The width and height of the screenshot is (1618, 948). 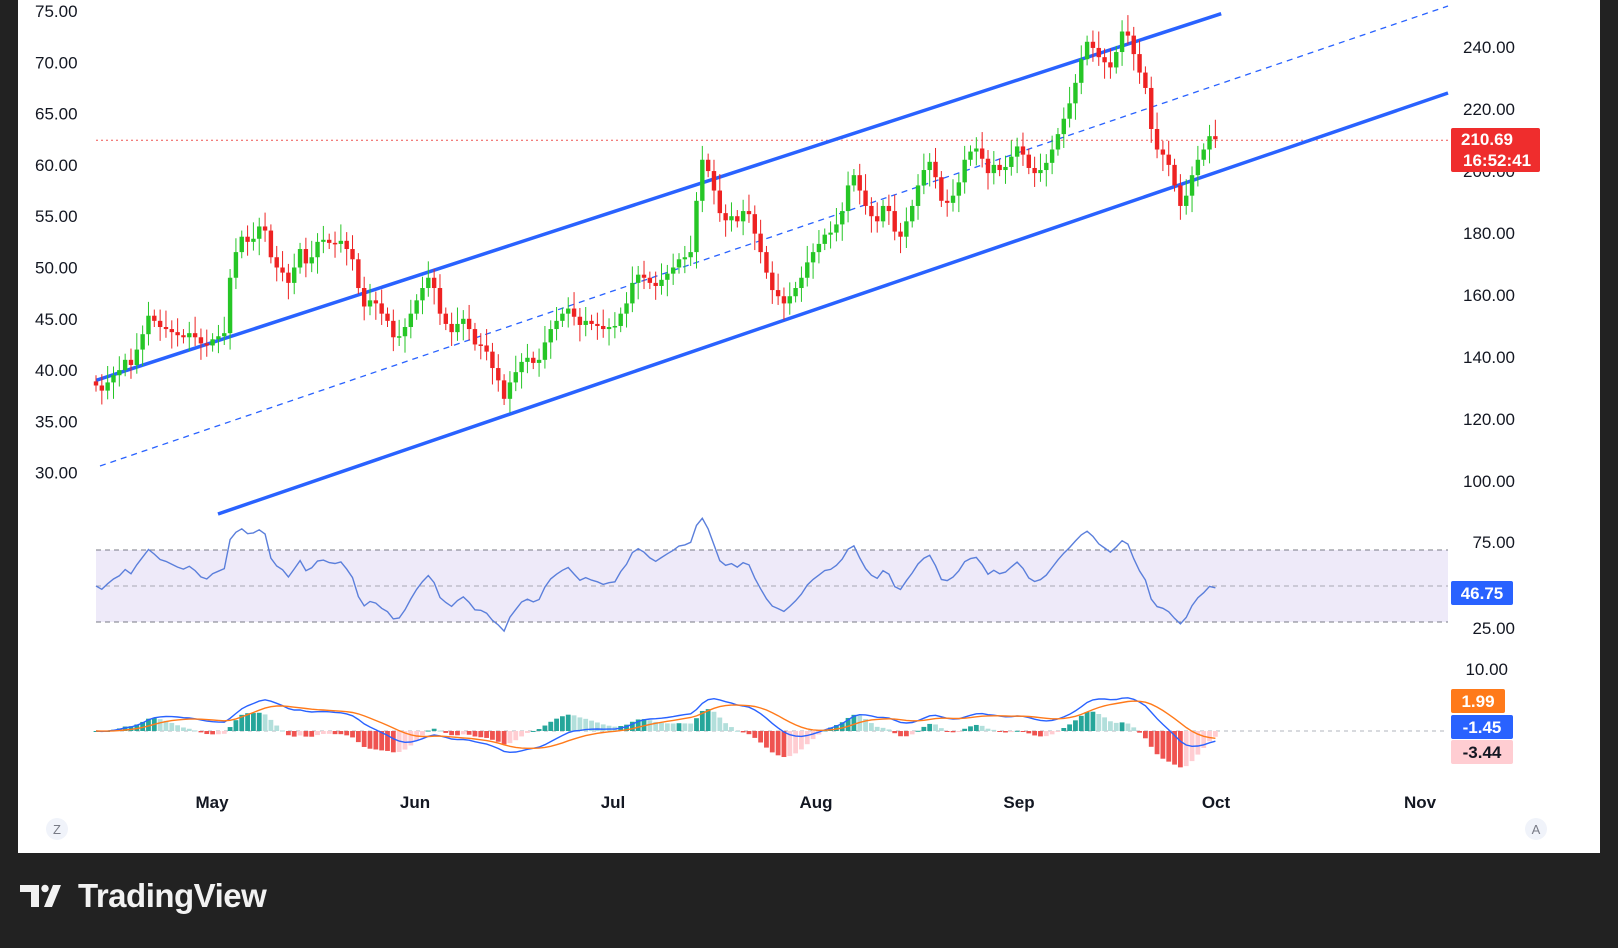 I want to click on timezone-toggle-button: Z, so click(x=57, y=829).